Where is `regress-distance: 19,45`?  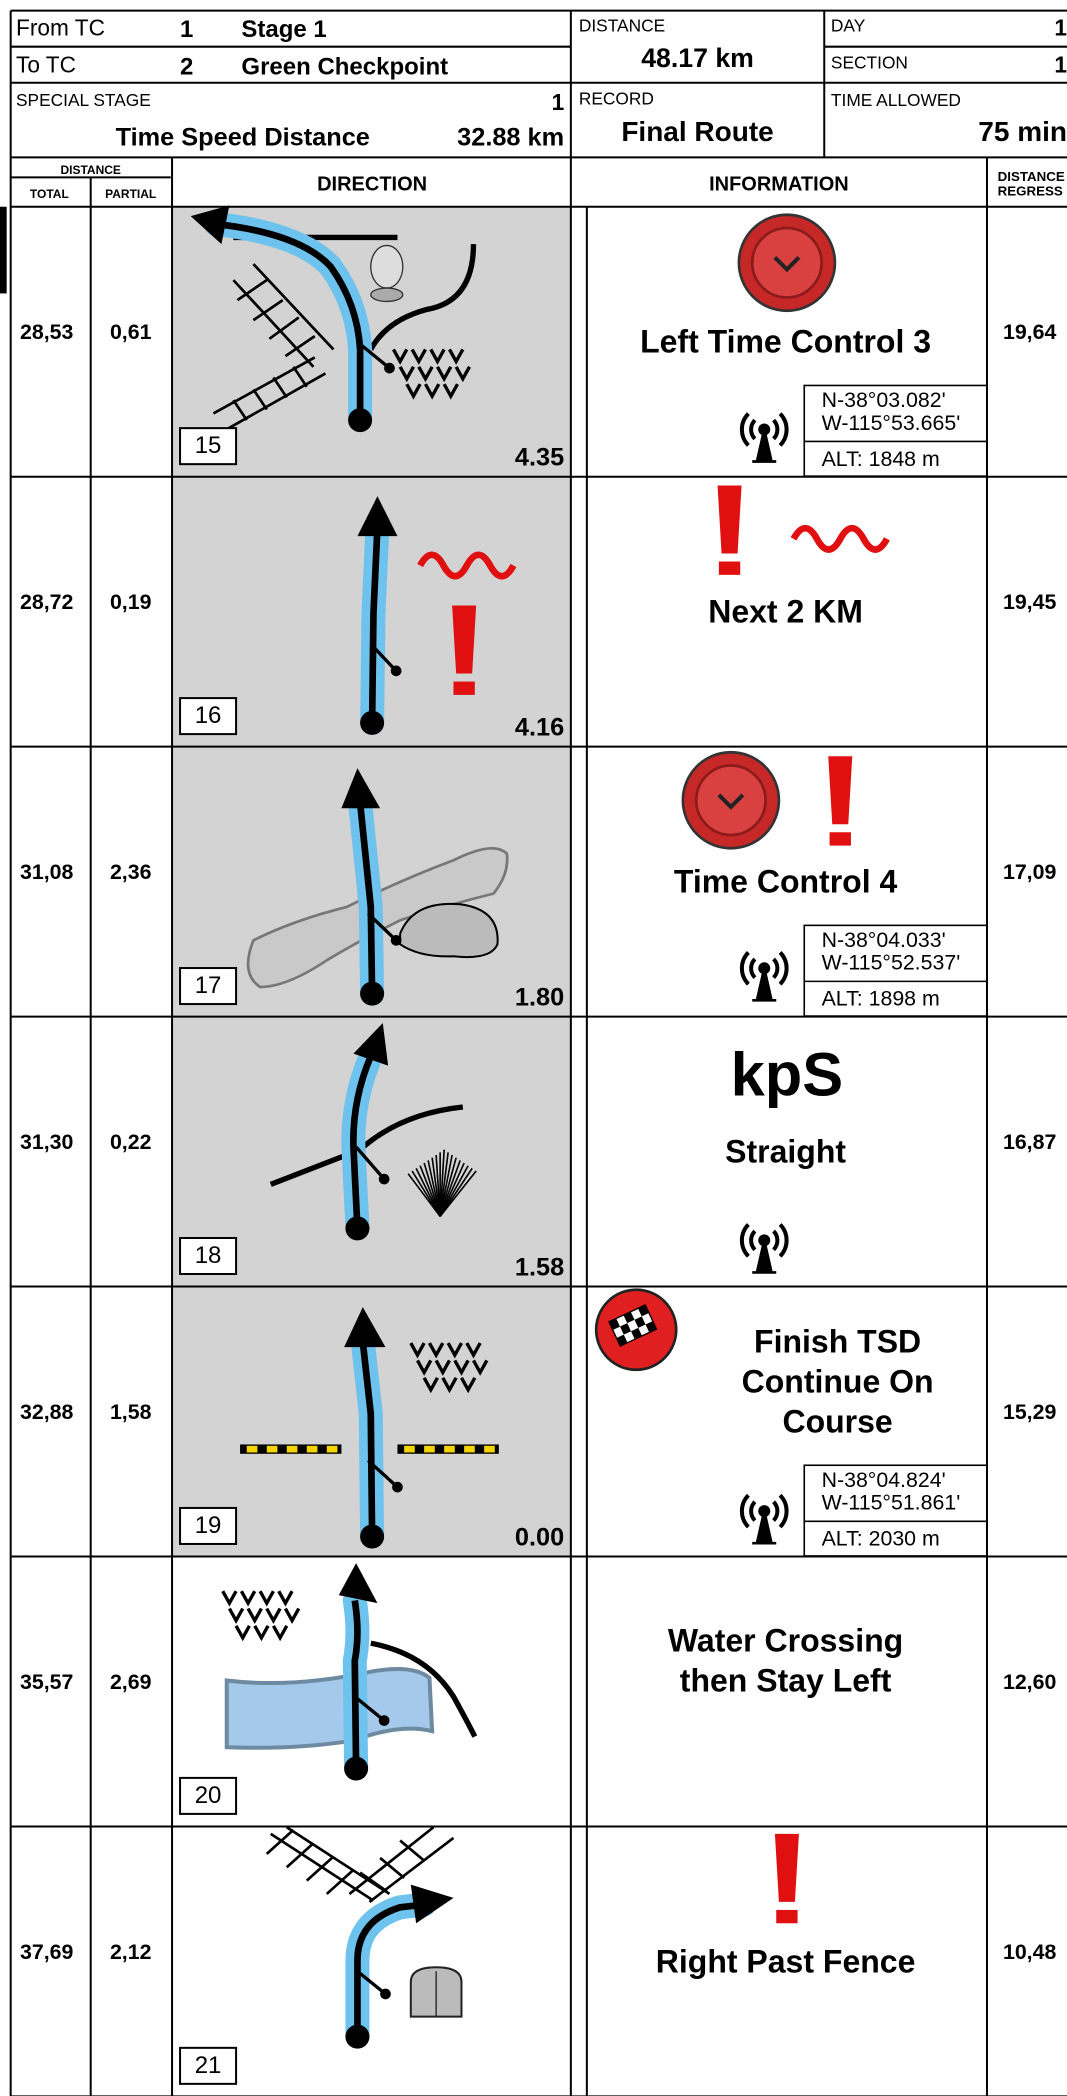
regress-distance: 19,45 is located at coordinates (1030, 602).